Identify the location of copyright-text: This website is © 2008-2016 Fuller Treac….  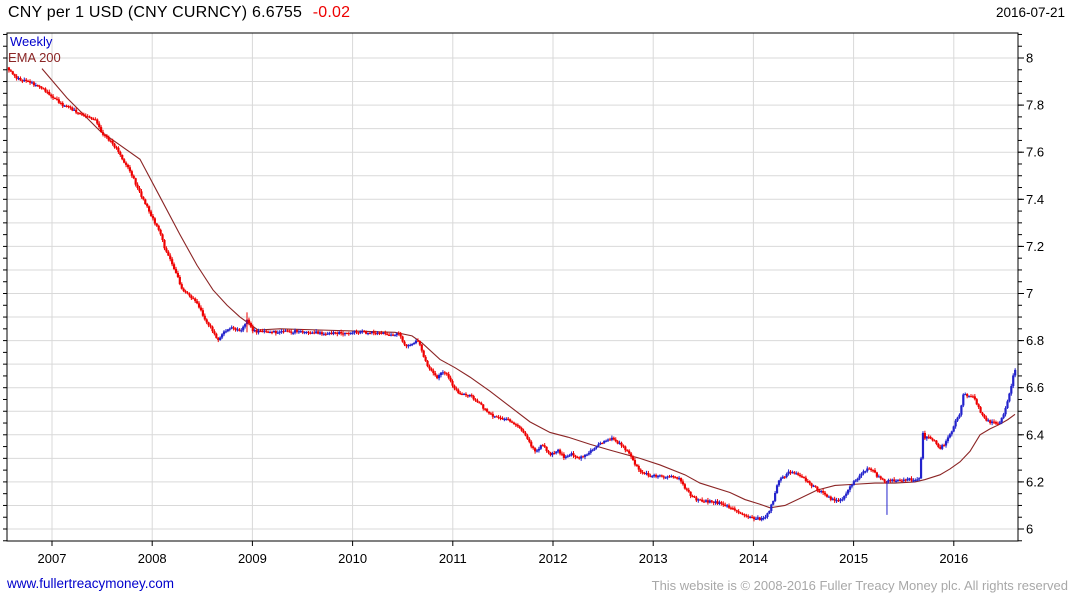
(859, 585).